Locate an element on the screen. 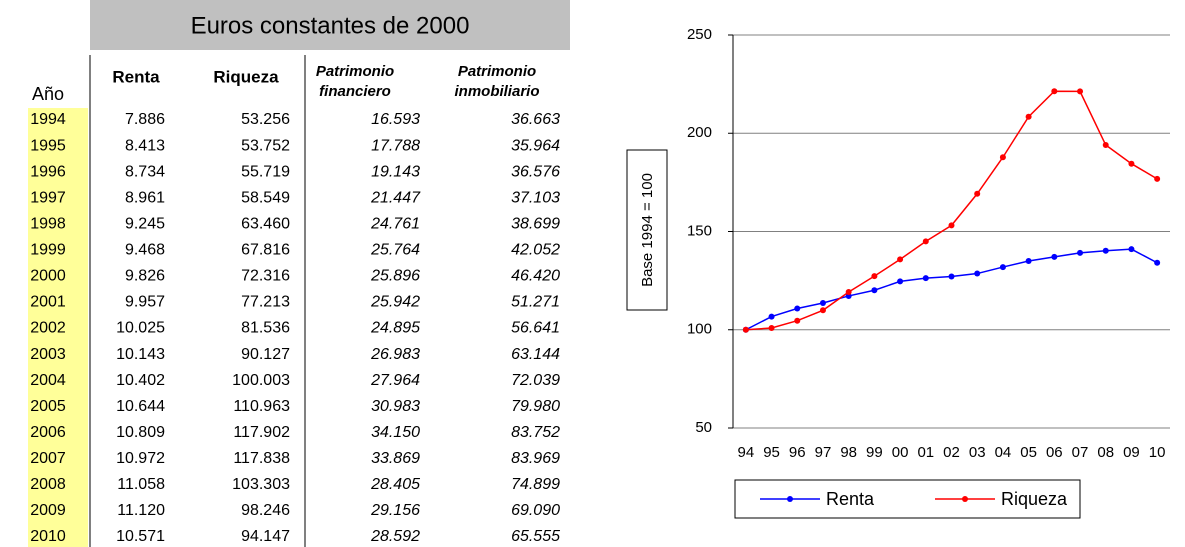 The width and height of the screenshot is (1185, 547). table-cell: 24.895 is located at coordinates (395, 328).